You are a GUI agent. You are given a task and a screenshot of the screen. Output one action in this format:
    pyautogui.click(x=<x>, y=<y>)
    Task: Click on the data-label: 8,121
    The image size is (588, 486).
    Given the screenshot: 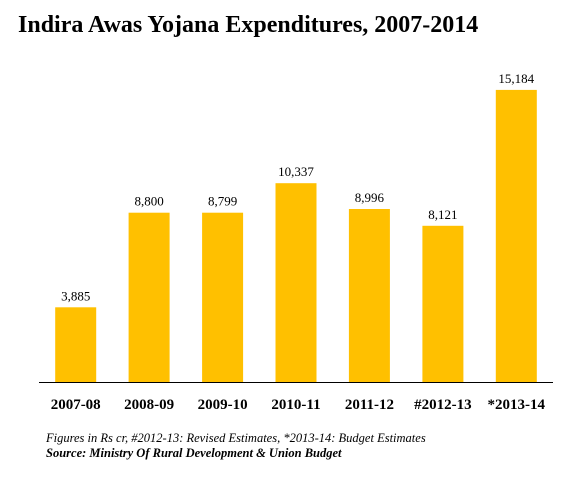 What is the action you would take?
    pyautogui.click(x=442, y=214)
    